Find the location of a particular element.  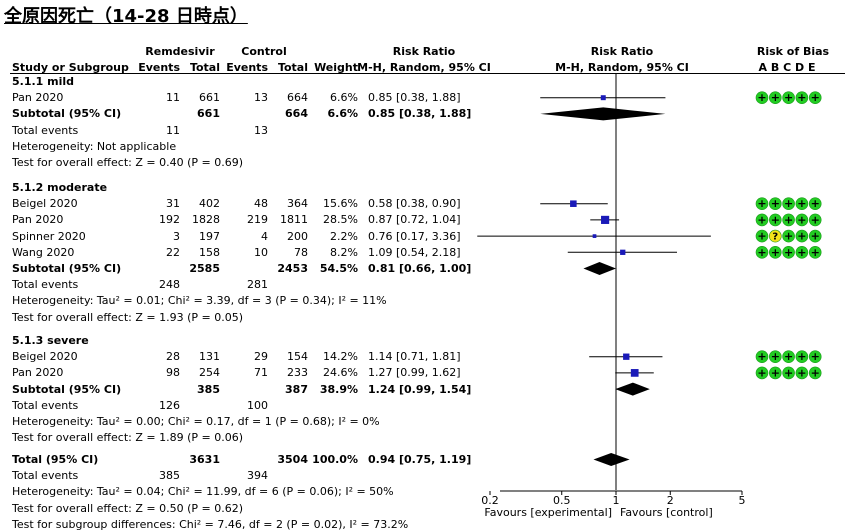

rob-unclear-circle is located at coordinates (775, 236).